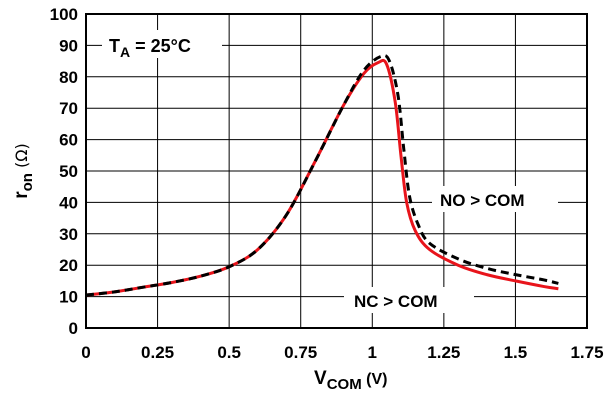 The image size is (610, 394). What do you see at coordinates (68, 234) in the screenshot?
I see `y-tick-label: 30` at bounding box center [68, 234].